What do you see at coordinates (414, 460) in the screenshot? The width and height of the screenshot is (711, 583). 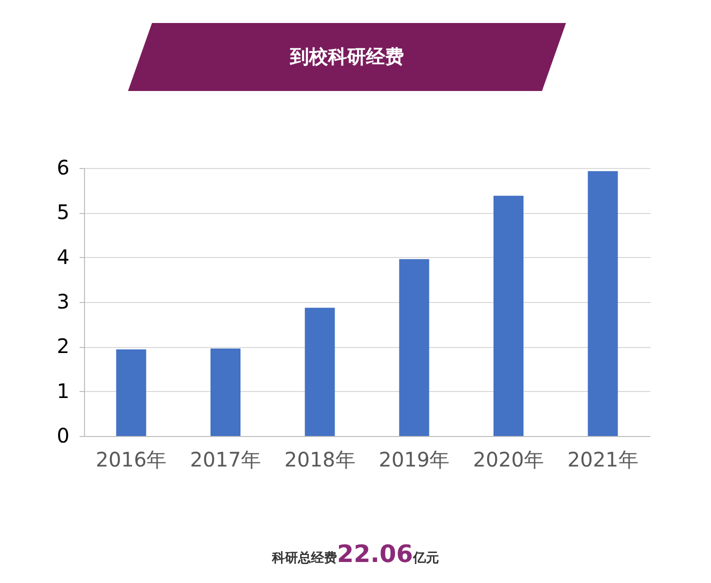 I see `x-tick-label: 2019年` at bounding box center [414, 460].